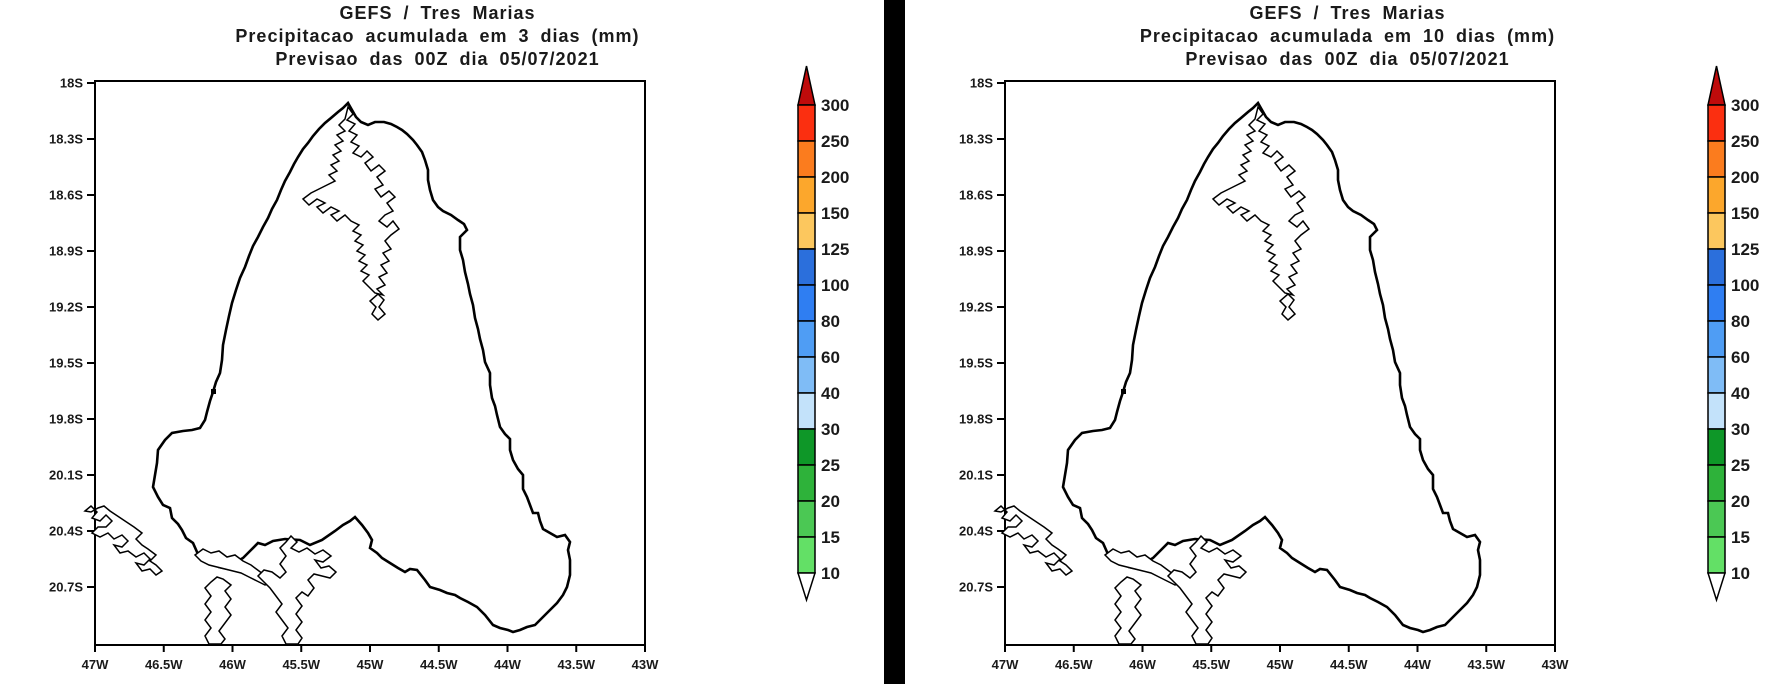  Describe the element at coordinates (1280, 664) in the screenshot. I see `lon-label: 45W` at that location.